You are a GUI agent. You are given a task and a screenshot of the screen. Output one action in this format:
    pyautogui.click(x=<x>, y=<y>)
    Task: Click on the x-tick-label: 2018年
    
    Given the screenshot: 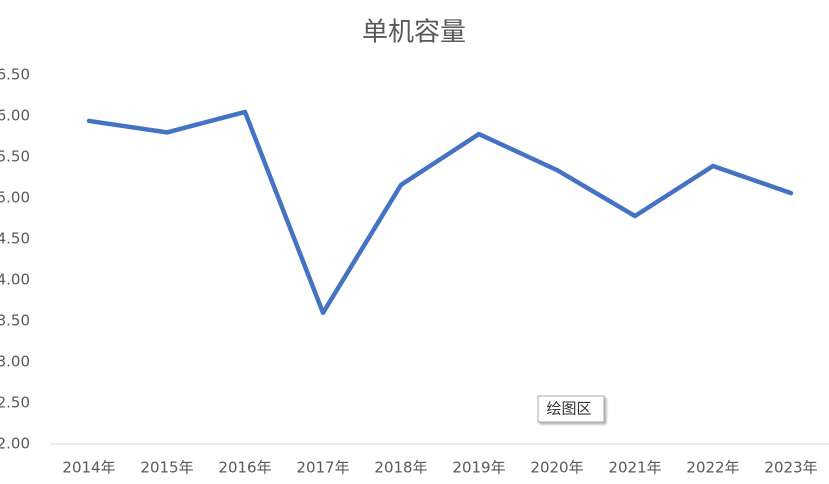 What is the action you would take?
    pyautogui.click(x=400, y=468)
    